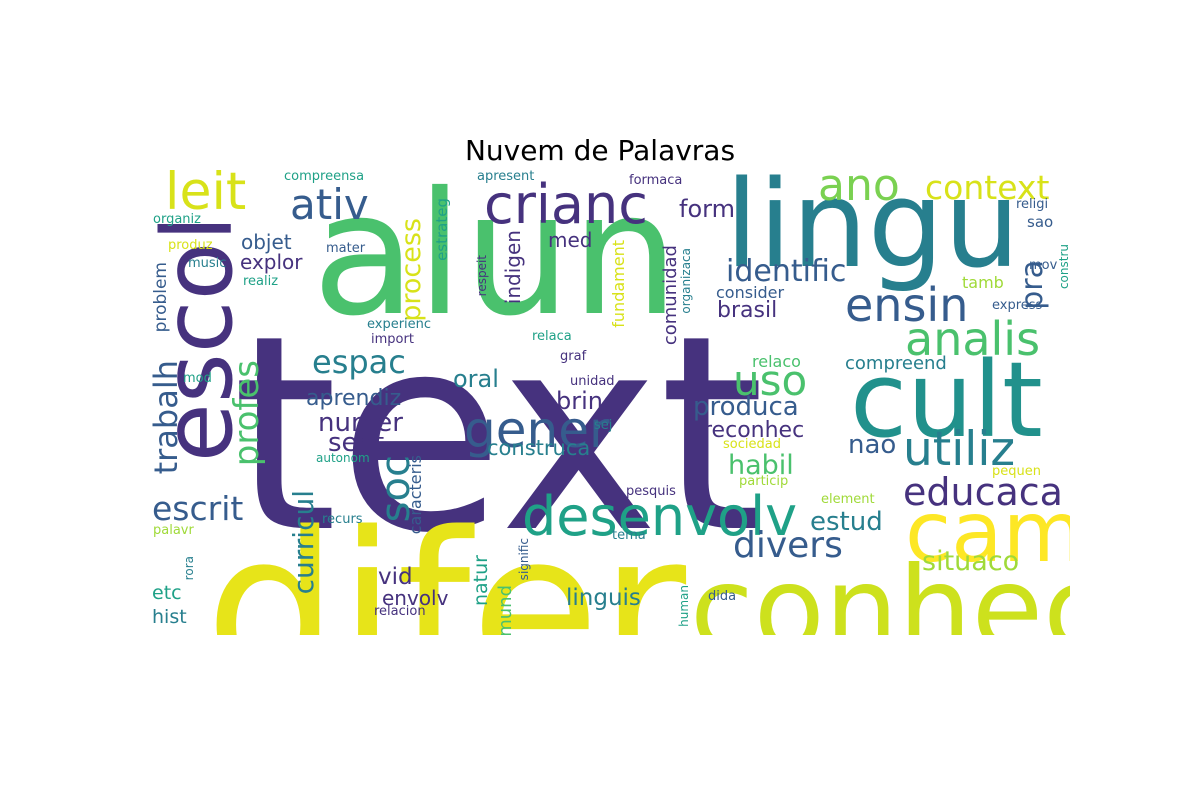 The image size is (1200, 800). Describe the element at coordinates (190, 245) in the screenshot. I see `word-produz: produz` at that location.